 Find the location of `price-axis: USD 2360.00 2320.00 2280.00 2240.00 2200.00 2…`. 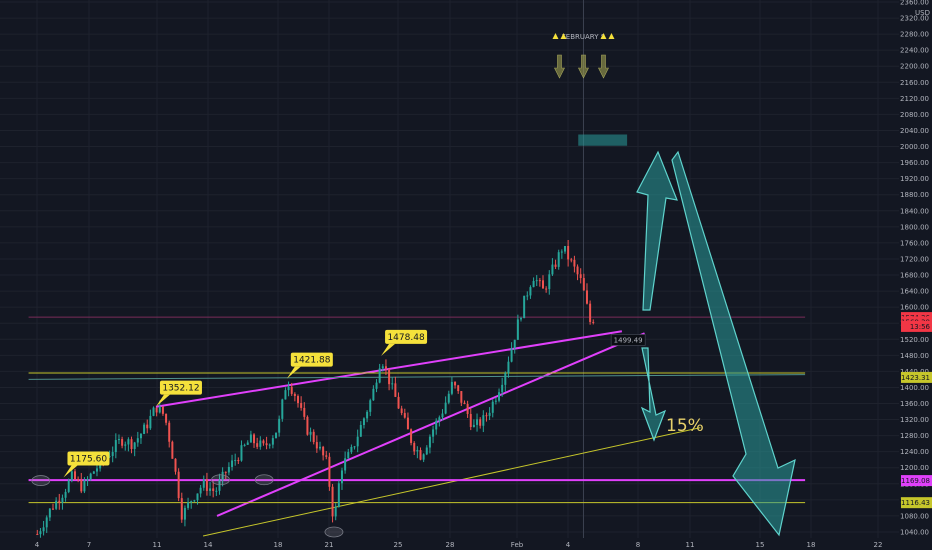

price-axis: USD 2360.00 2320.00 2280.00 2240.00 2200.00 2… is located at coordinates (915, 275).